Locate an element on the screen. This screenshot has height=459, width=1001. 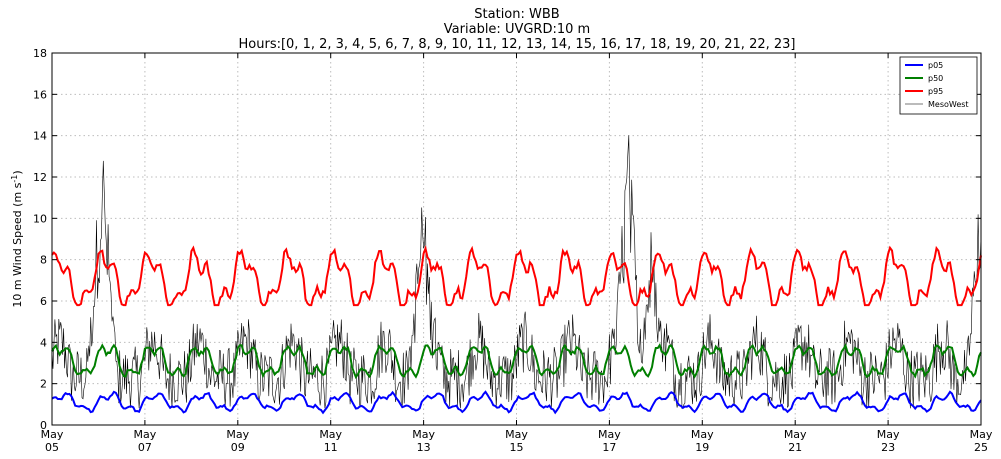
legend-label-mesowest: MesoWest is located at coordinates (948, 104).